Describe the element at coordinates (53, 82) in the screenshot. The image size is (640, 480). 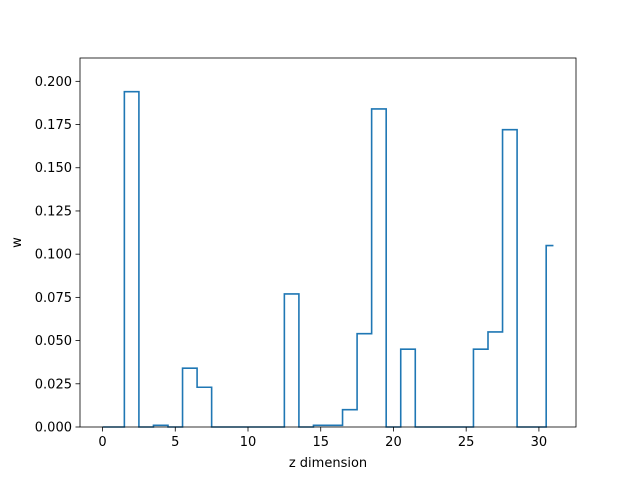
I see `y-tick-label: 0.200` at that location.